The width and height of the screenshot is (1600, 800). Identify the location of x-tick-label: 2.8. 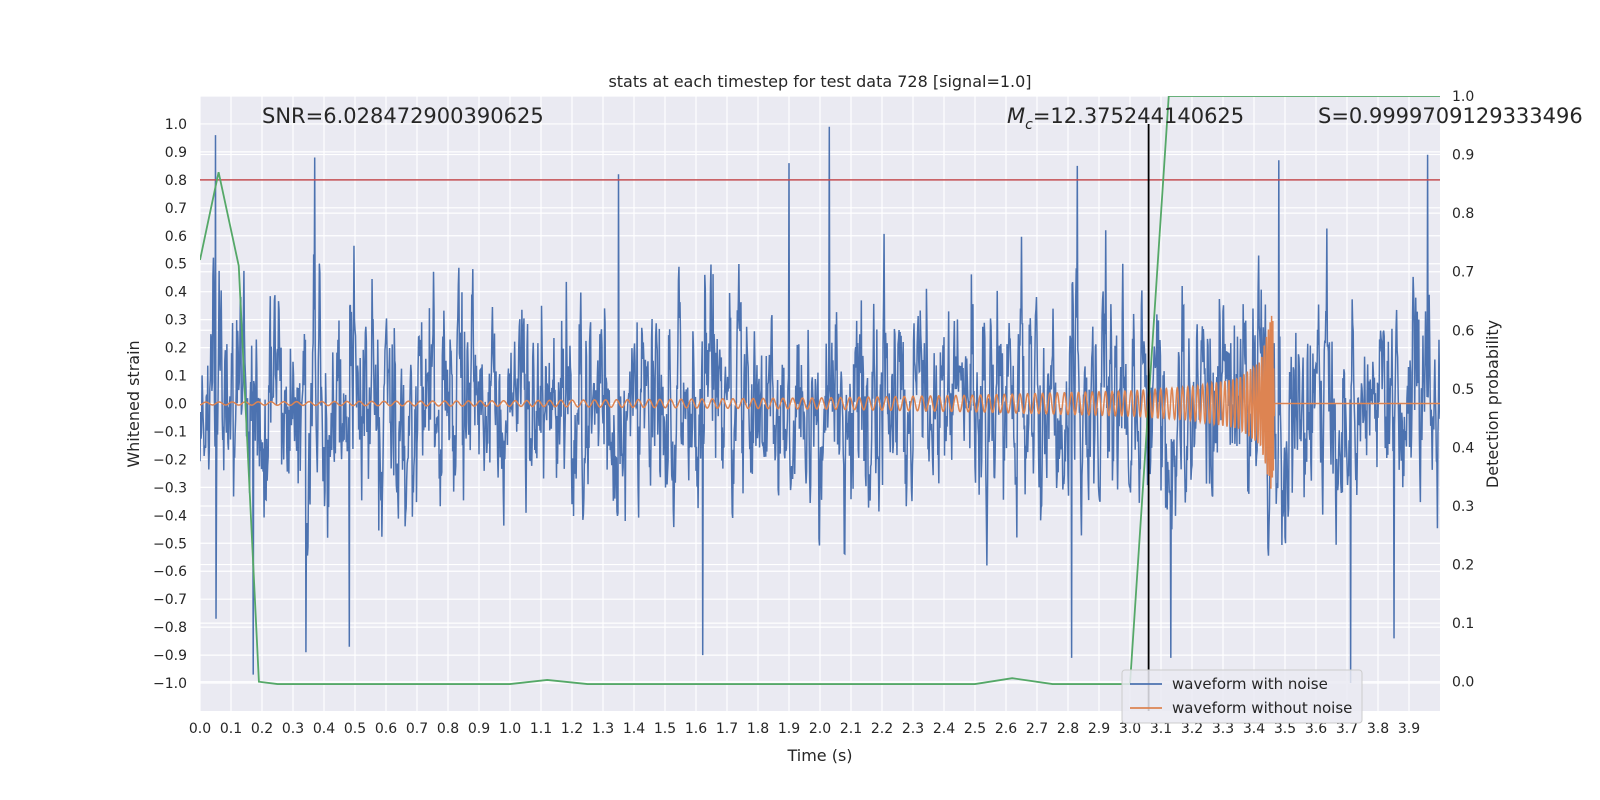
(1068, 729).